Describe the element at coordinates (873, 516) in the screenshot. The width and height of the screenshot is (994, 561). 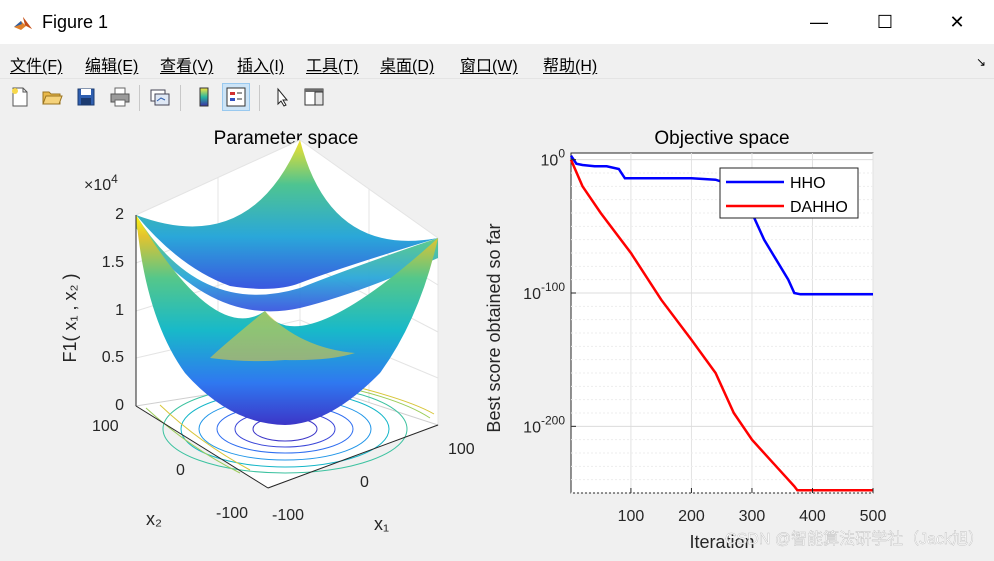
I see `x-tick-label: 500` at that location.